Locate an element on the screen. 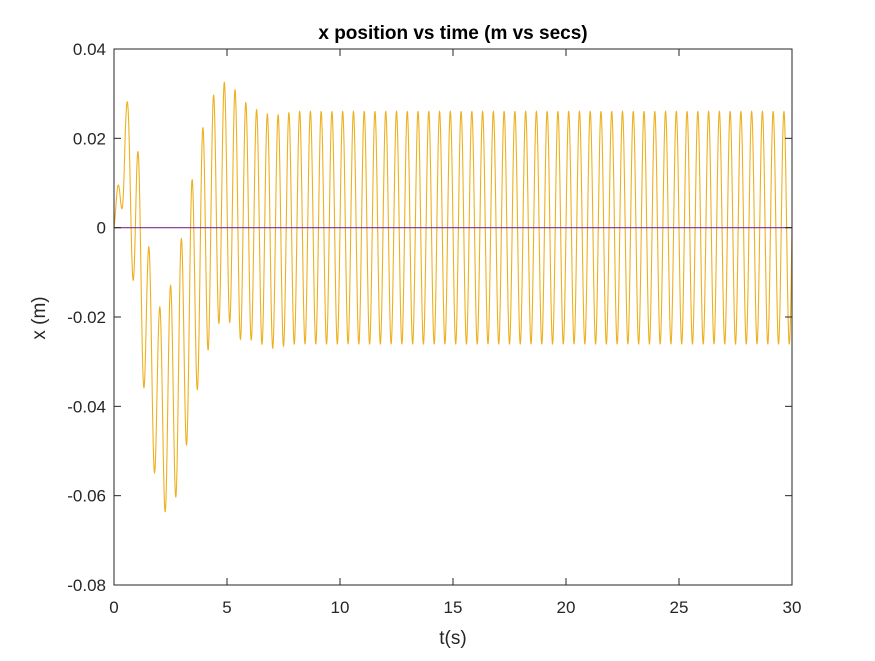  y-tick-label: -0.06 is located at coordinates (86, 496).